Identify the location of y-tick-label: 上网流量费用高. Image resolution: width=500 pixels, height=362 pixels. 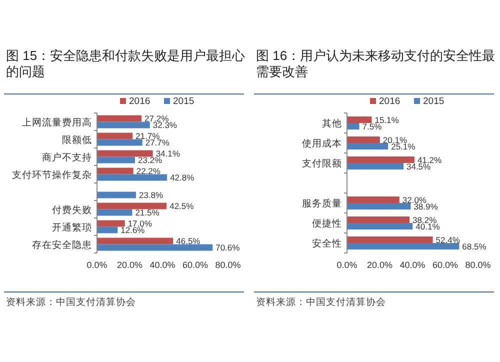
(57, 122).